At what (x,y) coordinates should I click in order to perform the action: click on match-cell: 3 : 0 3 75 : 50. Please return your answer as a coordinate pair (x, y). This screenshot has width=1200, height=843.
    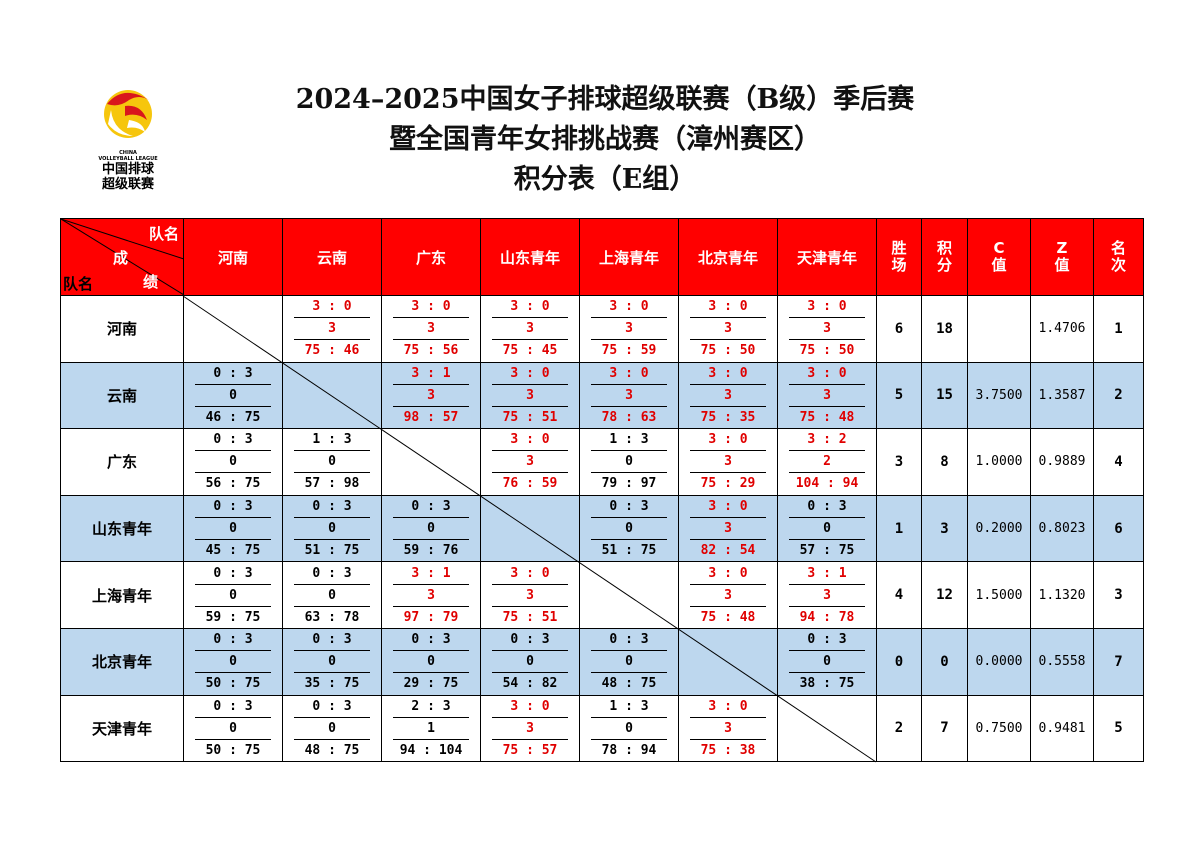
    Looking at the image, I should click on (728, 329).